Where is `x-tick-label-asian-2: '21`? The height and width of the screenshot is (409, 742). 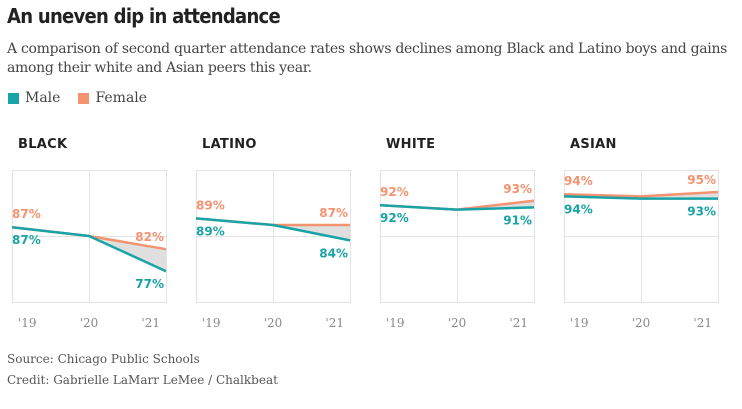 x-tick-label-asian-2: '21 is located at coordinates (702, 323).